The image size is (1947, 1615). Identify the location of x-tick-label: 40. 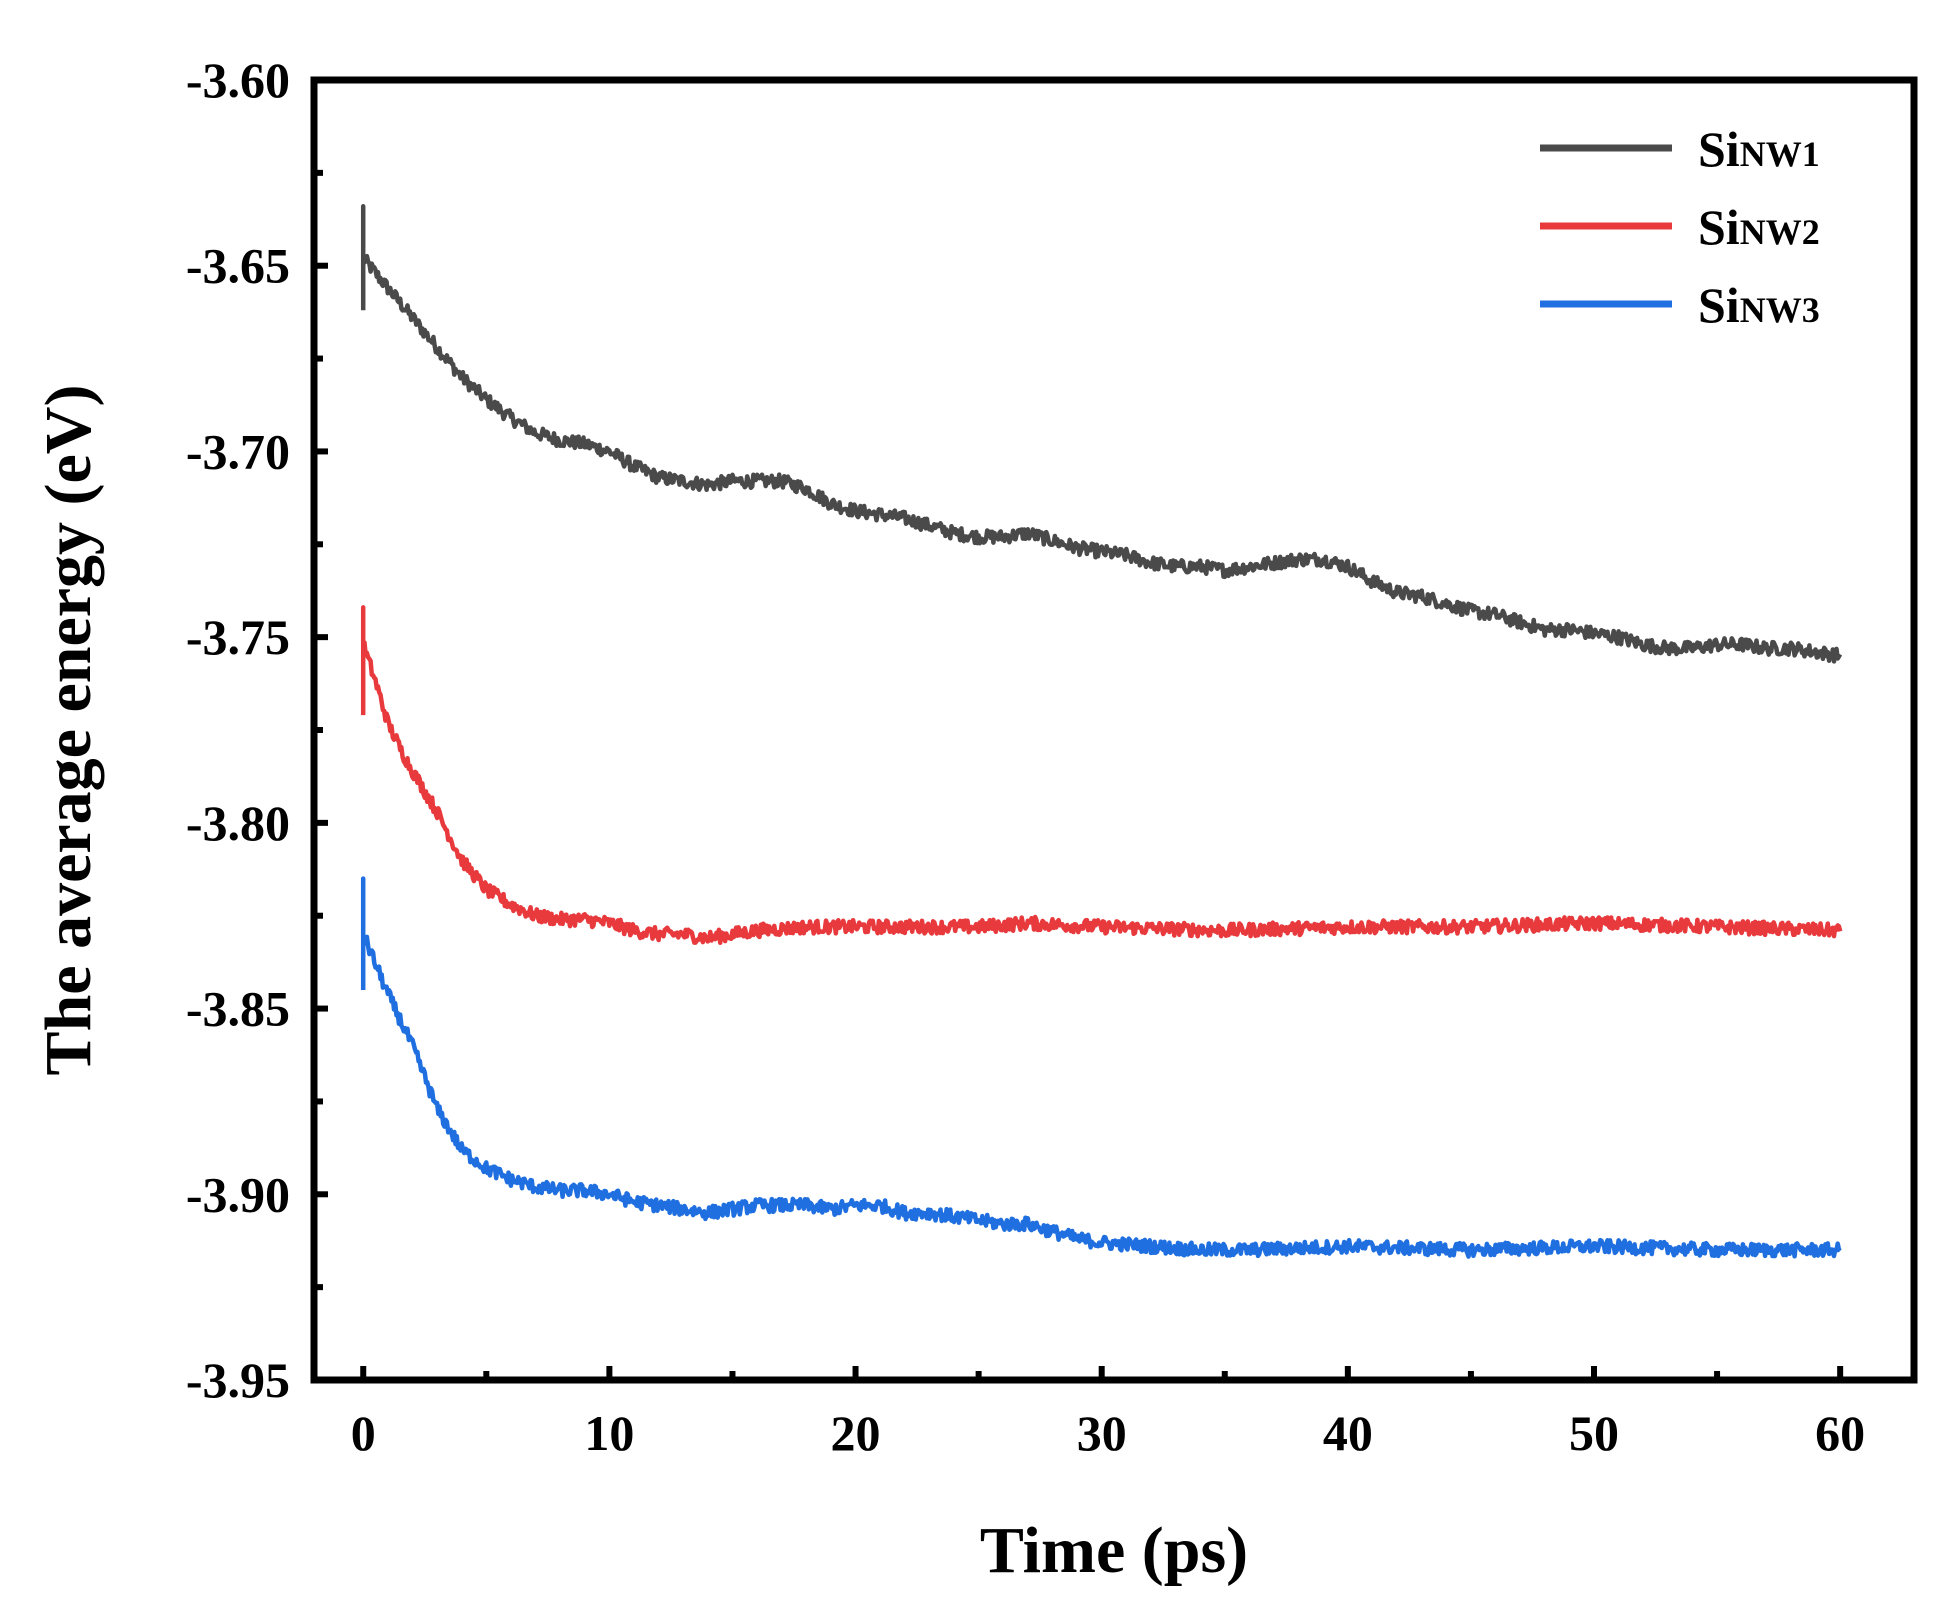
(1348, 1433).